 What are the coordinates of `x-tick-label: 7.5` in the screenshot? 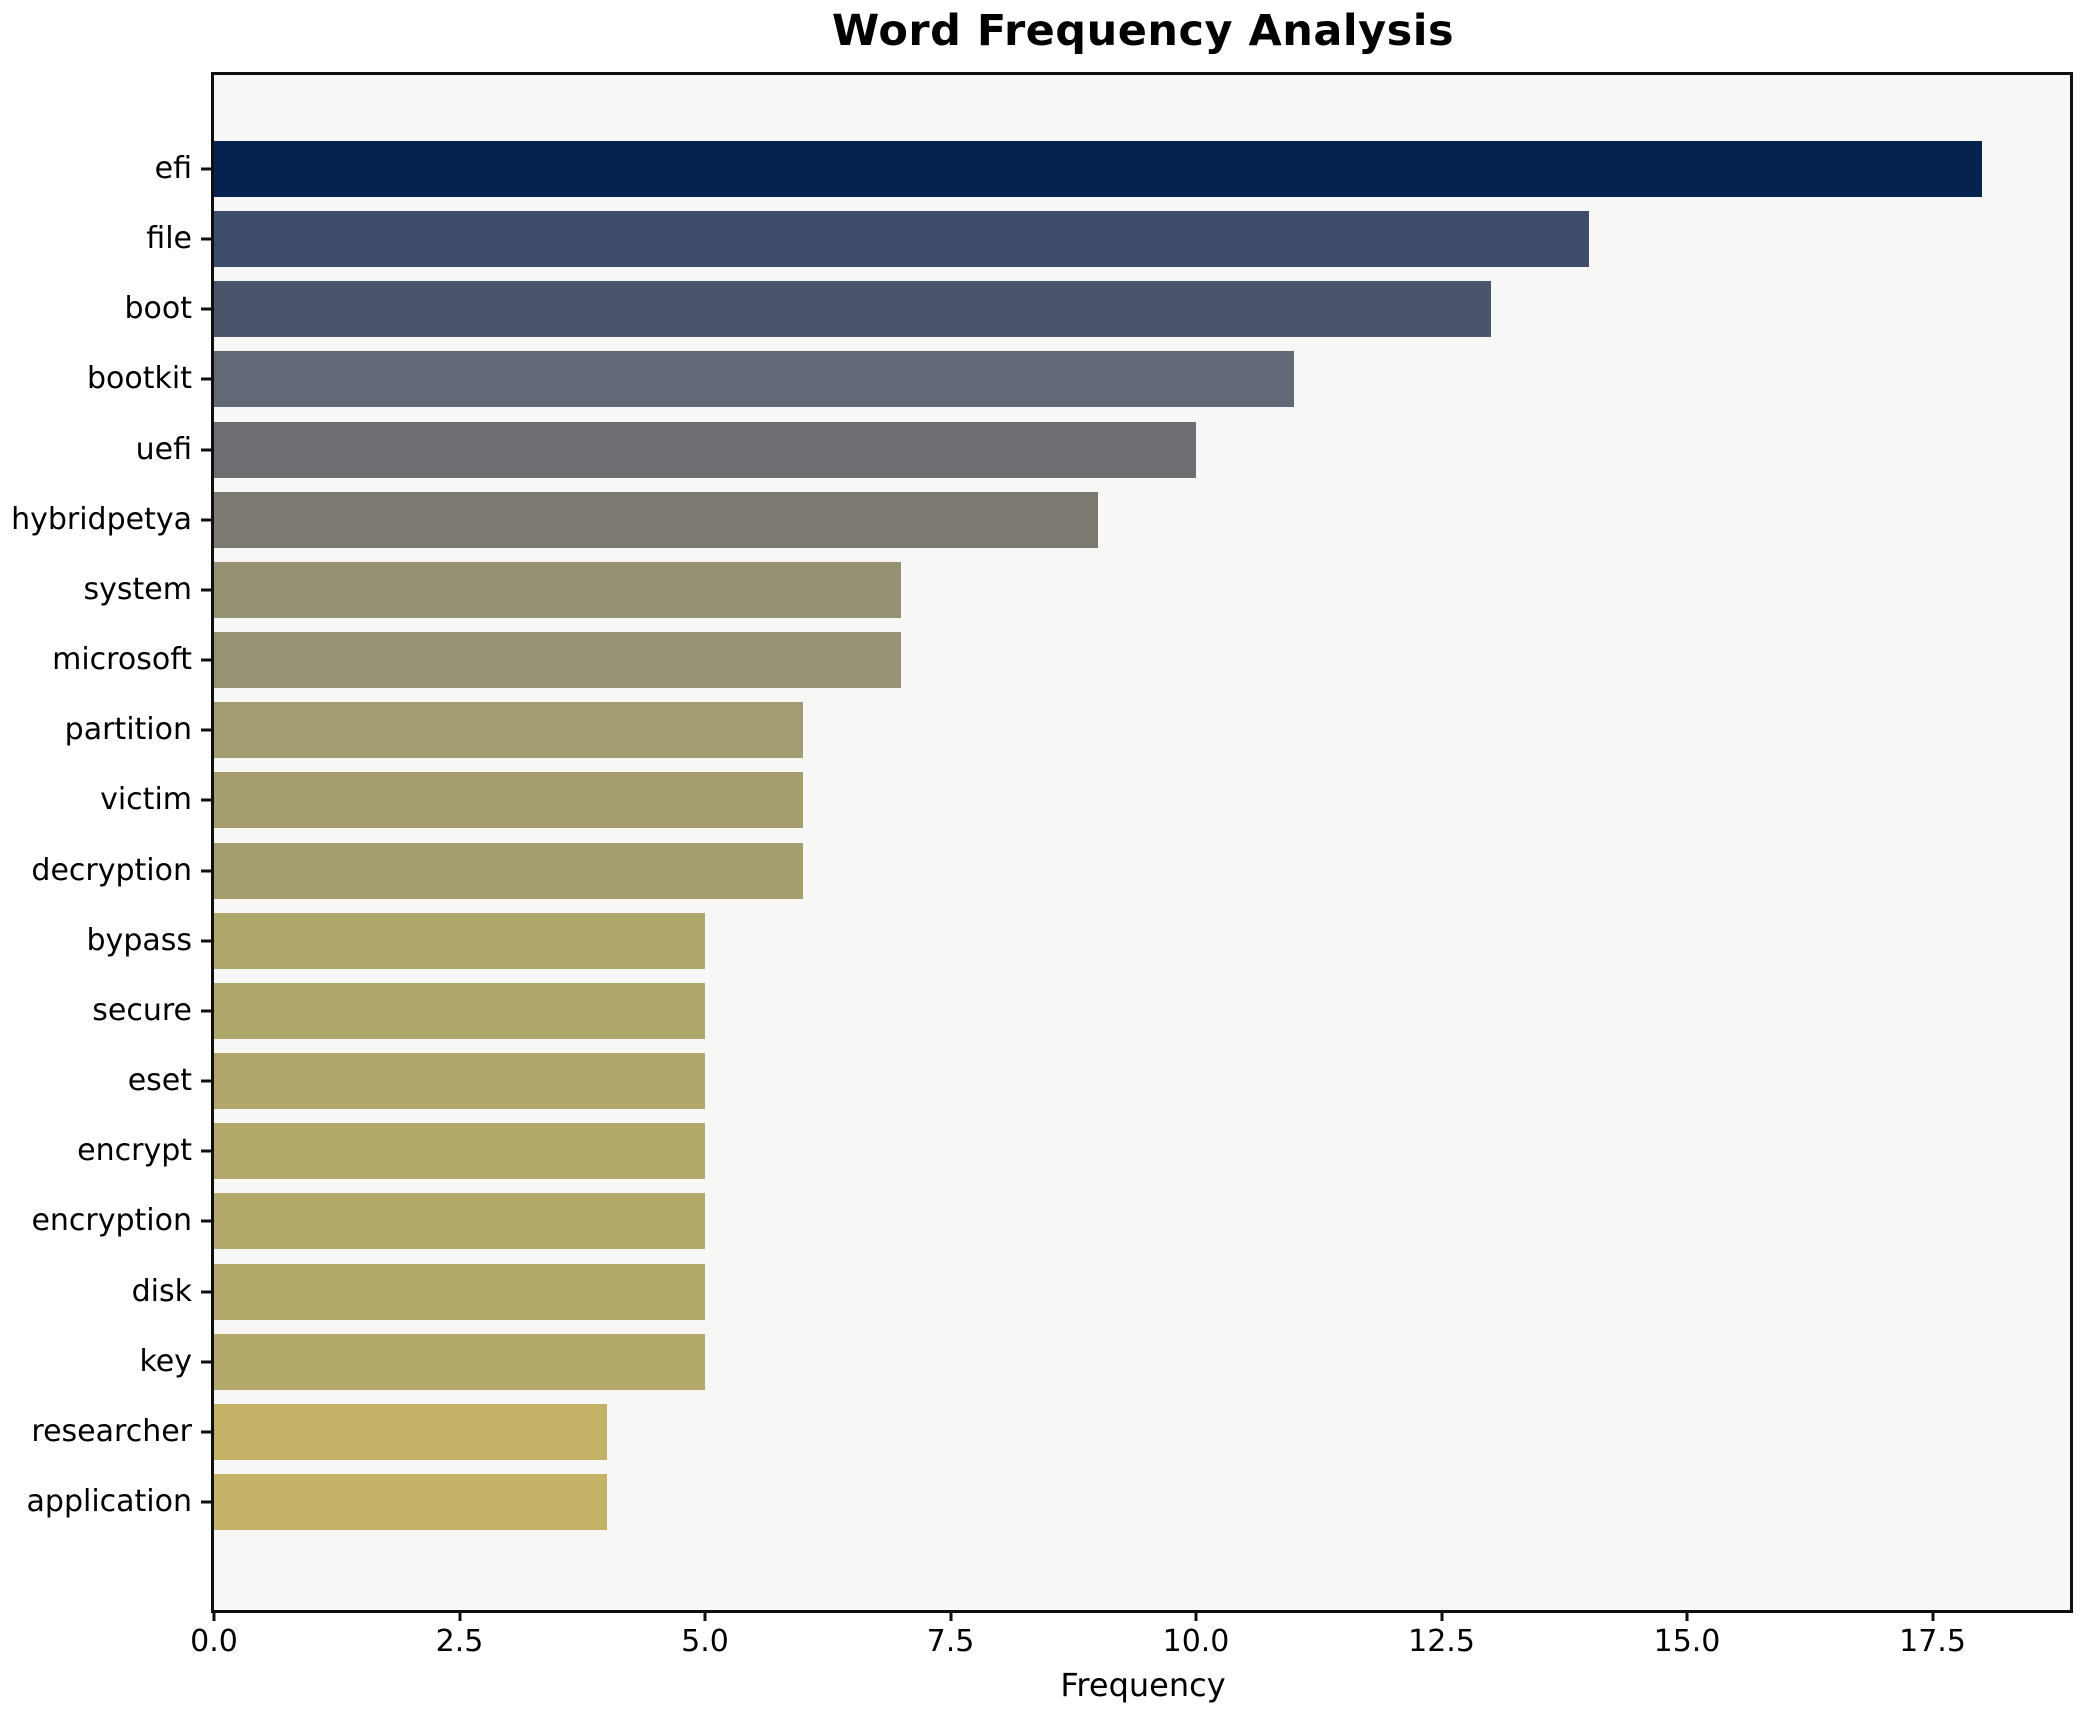 It's located at (950, 1641).